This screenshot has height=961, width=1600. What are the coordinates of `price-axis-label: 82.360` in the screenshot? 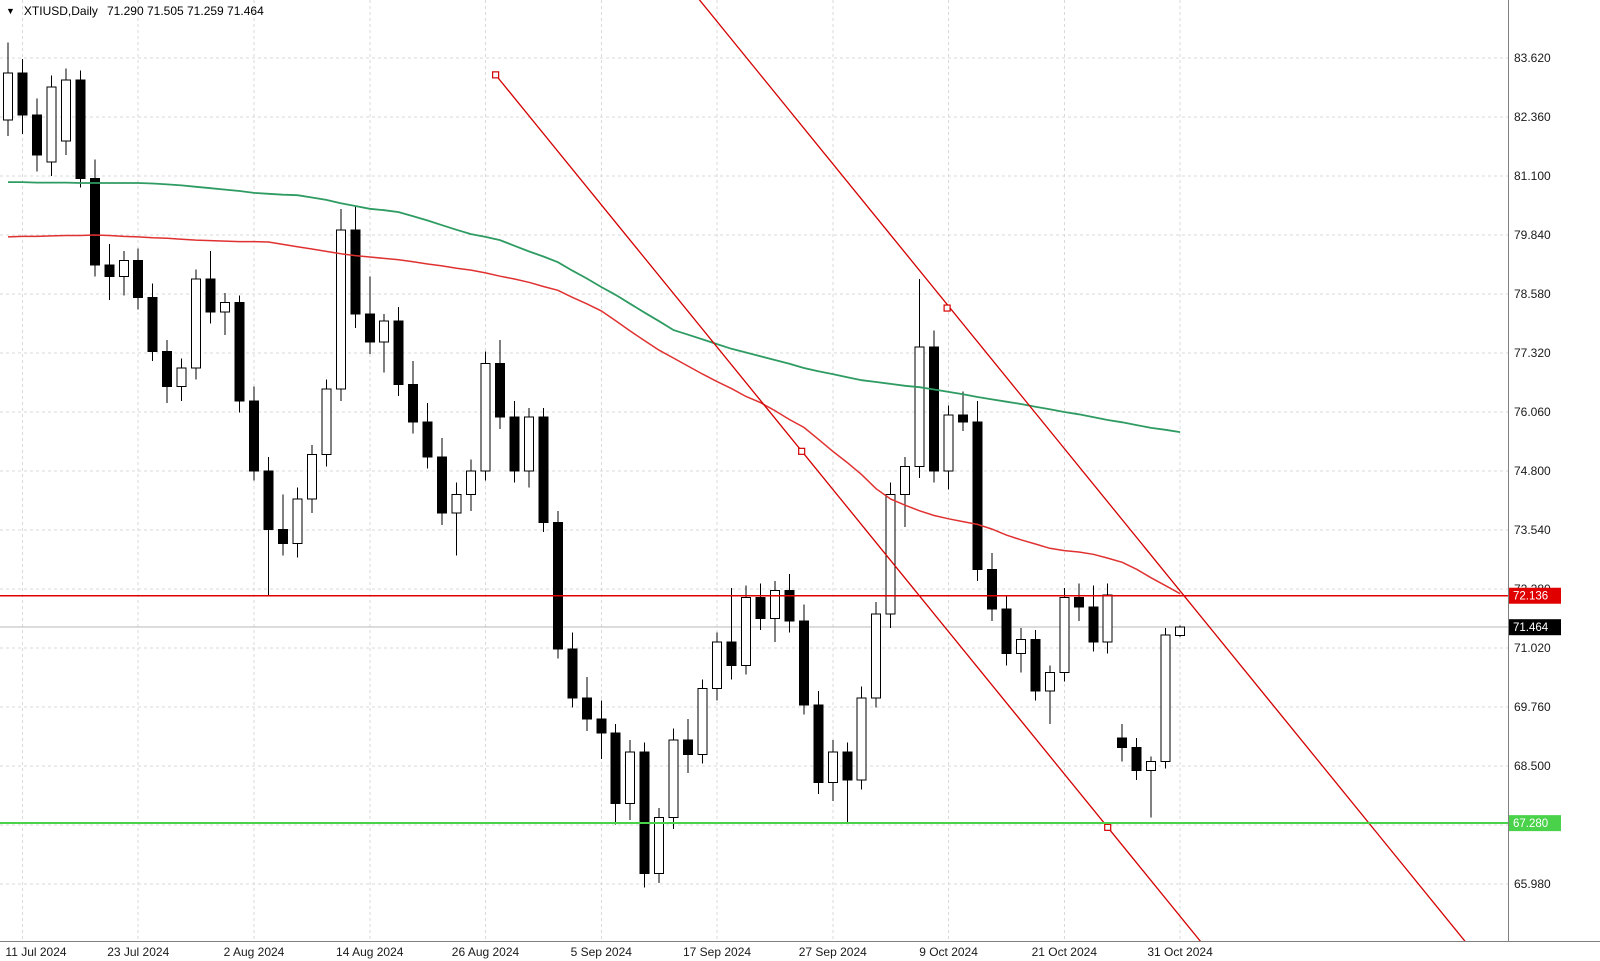 It's located at (1532, 117).